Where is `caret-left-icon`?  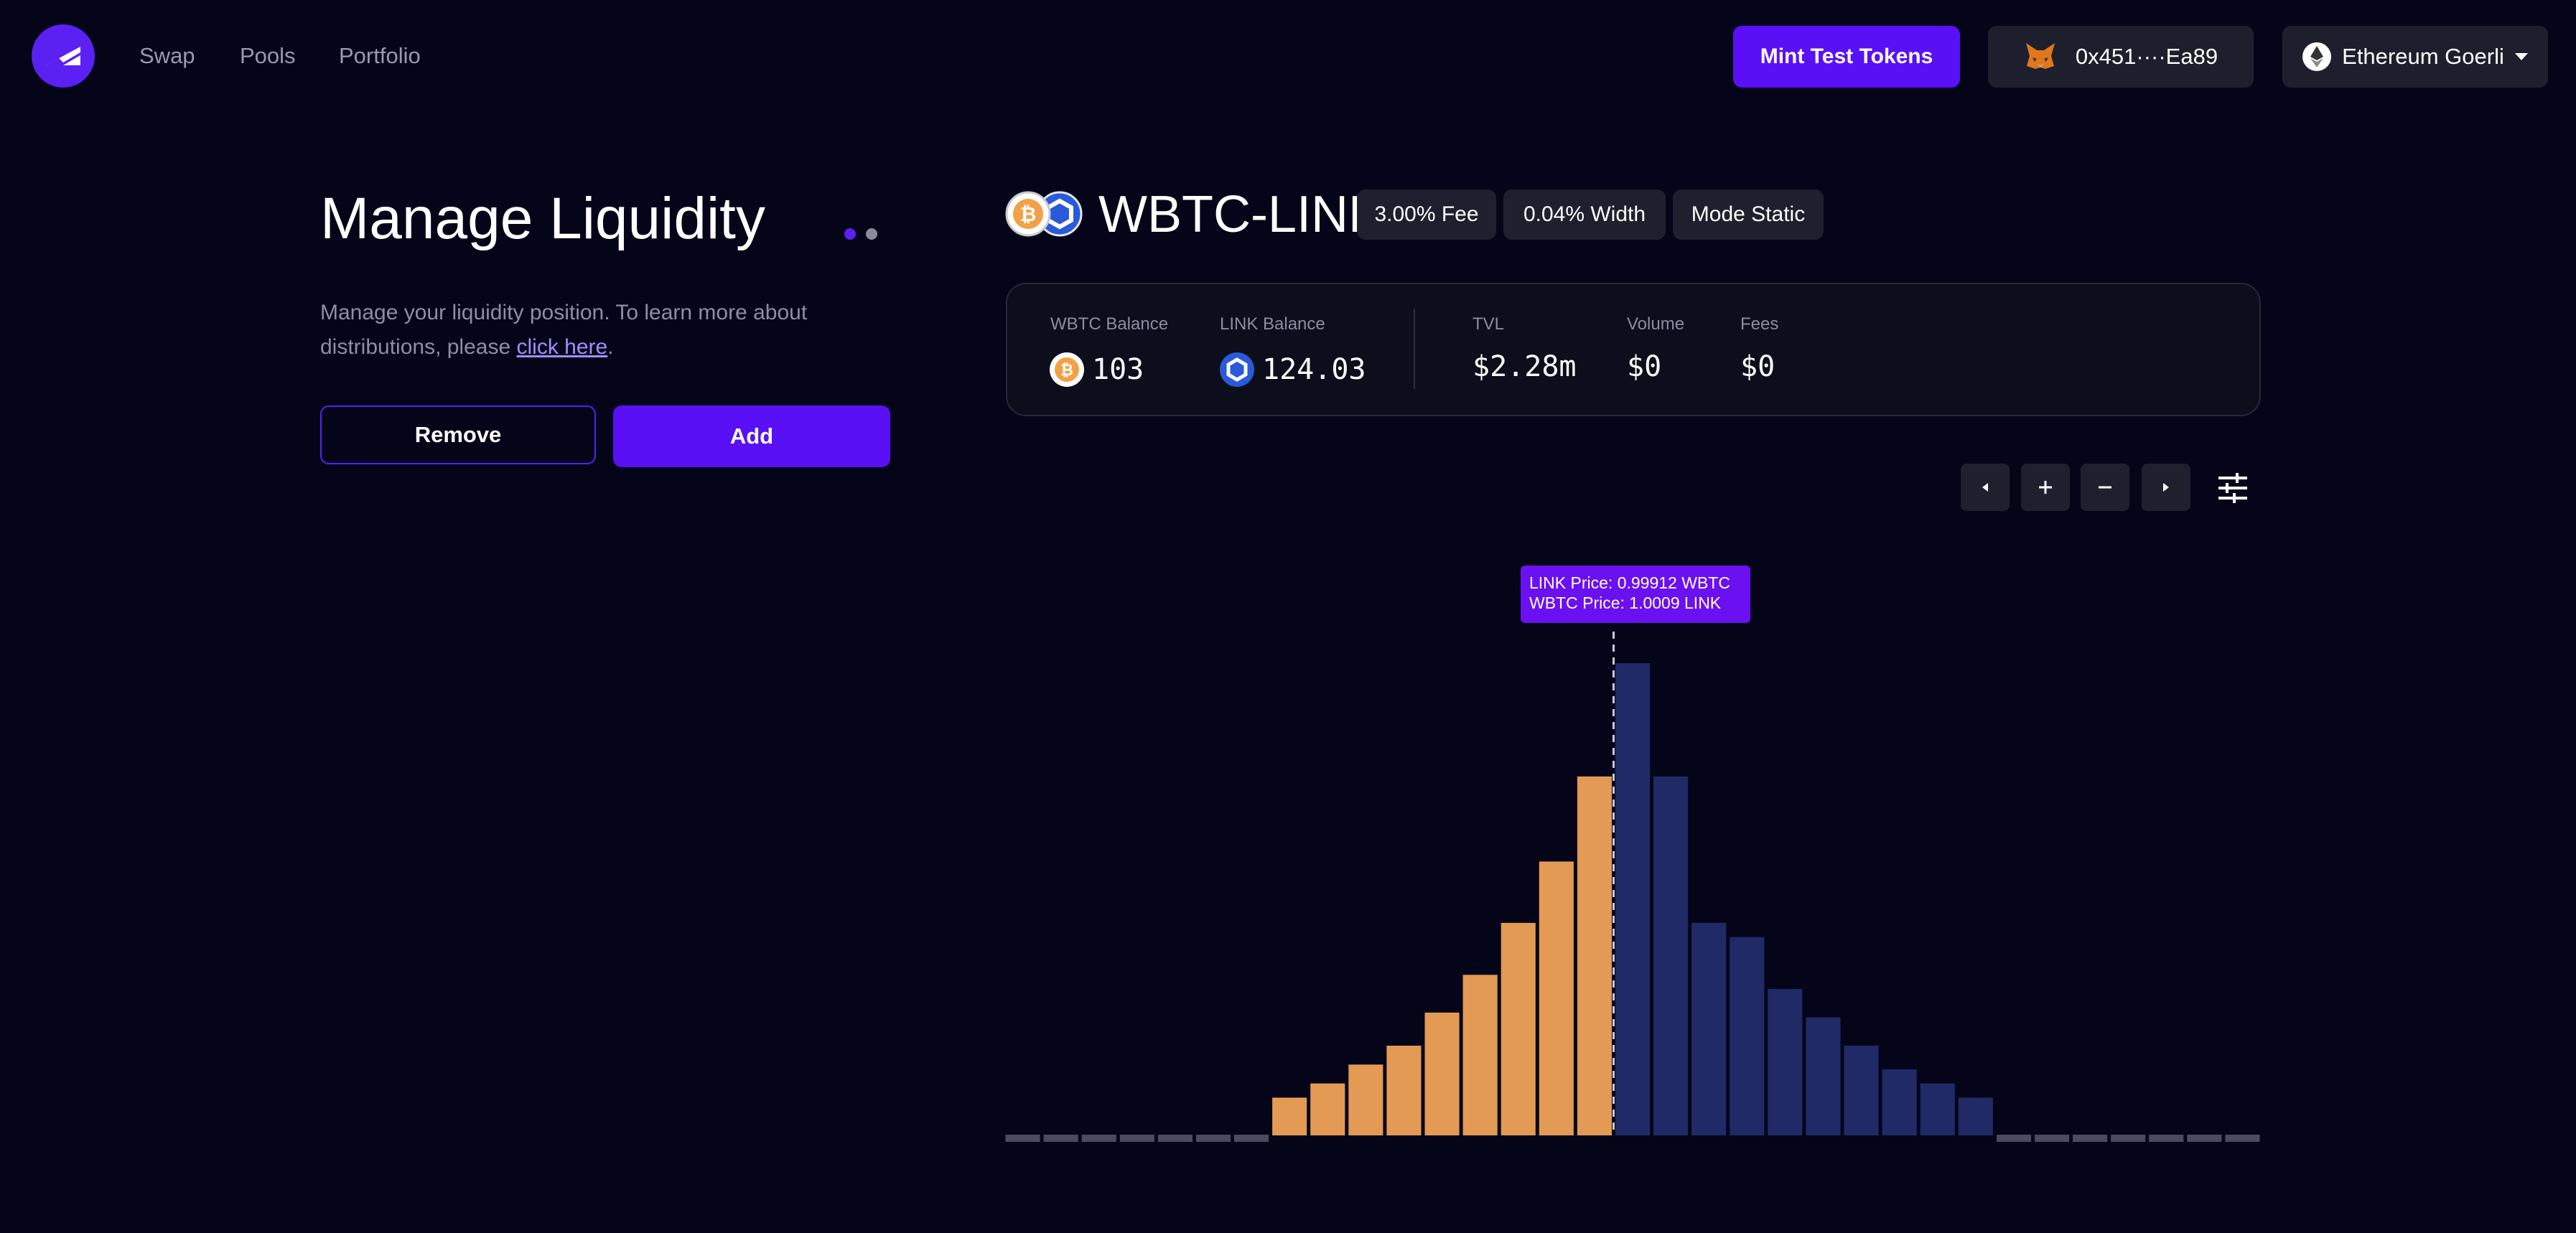
caret-left-icon is located at coordinates (1985, 487).